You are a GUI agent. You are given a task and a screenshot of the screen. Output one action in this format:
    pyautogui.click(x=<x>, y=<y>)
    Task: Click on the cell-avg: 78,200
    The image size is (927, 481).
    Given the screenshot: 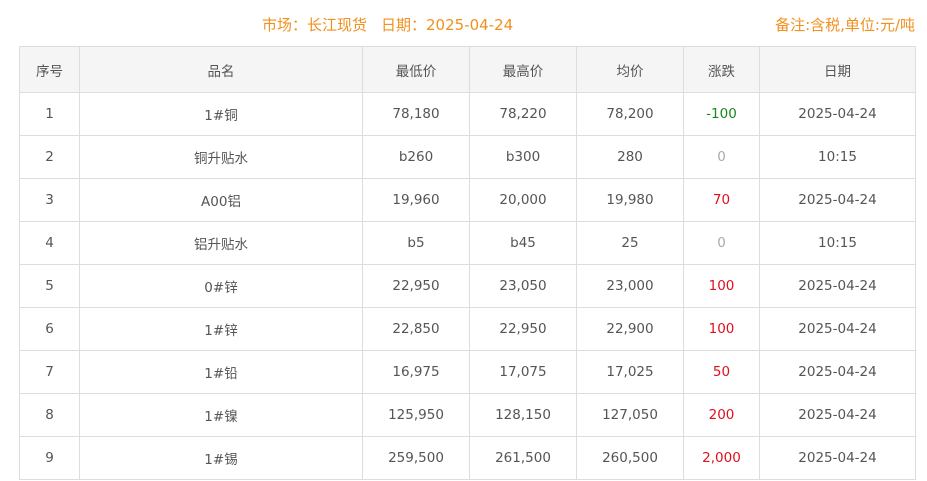 What is the action you would take?
    pyautogui.click(x=630, y=114)
    